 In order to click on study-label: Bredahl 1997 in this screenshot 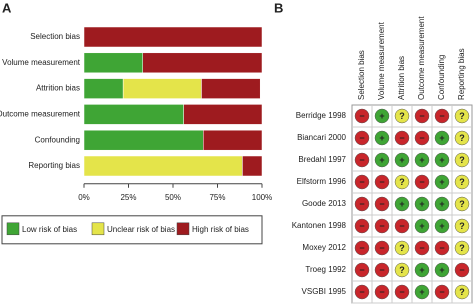, I will do `click(322, 159)`.